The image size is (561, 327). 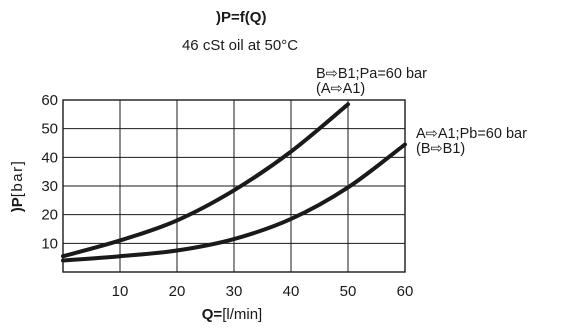 What do you see at coordinates (17, 179) in the screenshot?
I see `y-axis-label-unit: [bar]` at bounding box center [17, 179].